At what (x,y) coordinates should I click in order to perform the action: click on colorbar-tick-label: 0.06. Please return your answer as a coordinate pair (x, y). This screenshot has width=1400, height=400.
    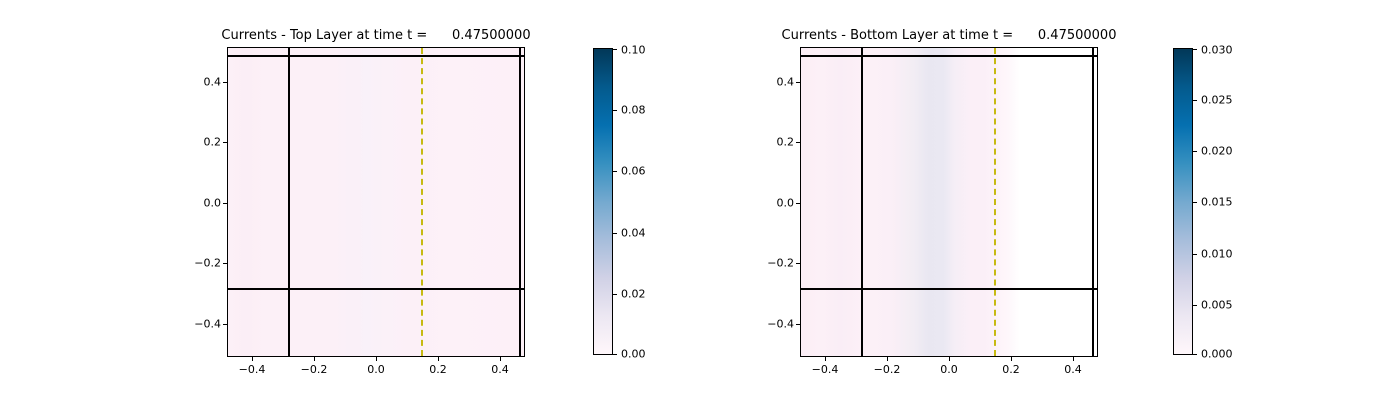
    Looking at the image, I should click on (633, 171).